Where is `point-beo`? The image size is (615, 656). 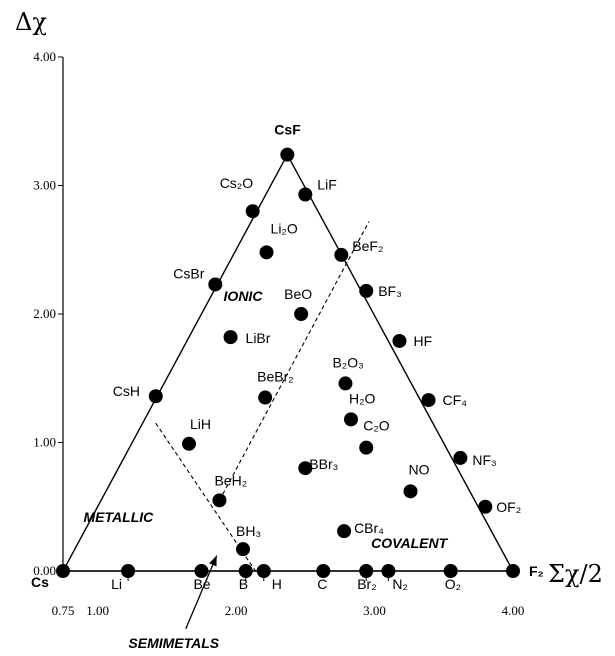 point-beo is located at coordinates (301, 314).